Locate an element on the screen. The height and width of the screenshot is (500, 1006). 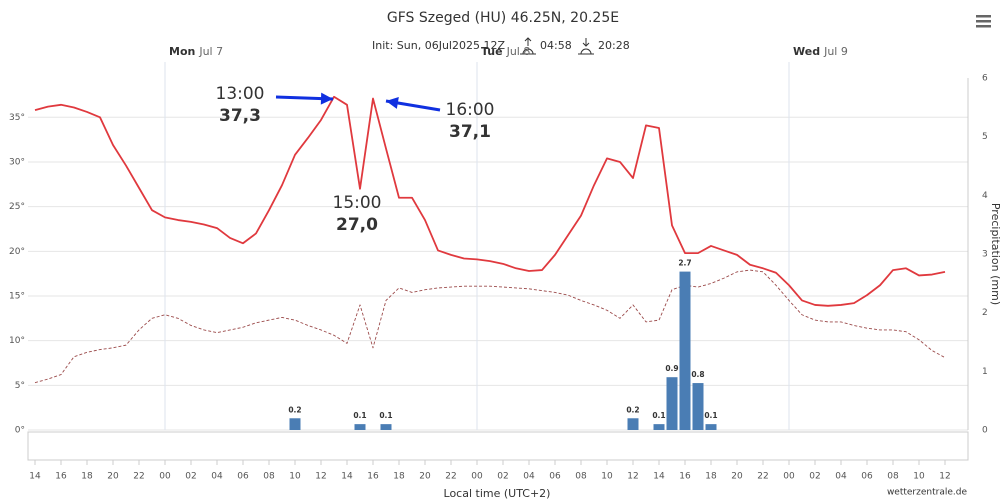
day-label: Tue Jul 8 is located at coordinates (505, 51).